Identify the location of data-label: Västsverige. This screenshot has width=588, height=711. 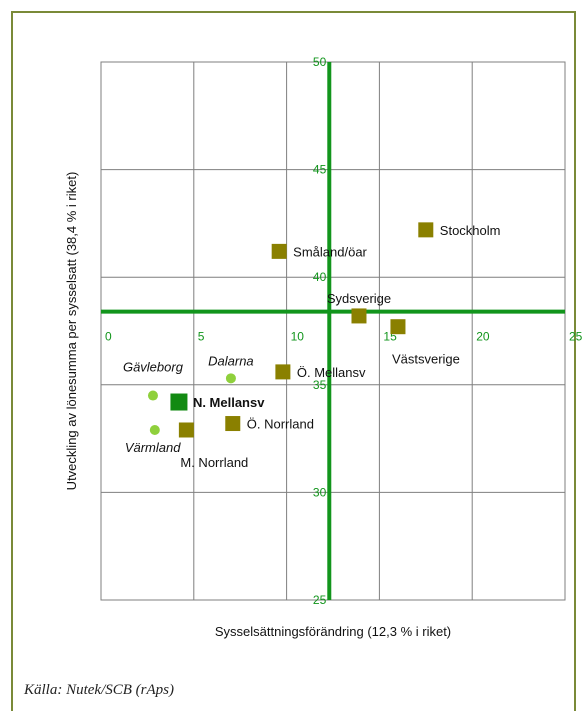
(426, 359).